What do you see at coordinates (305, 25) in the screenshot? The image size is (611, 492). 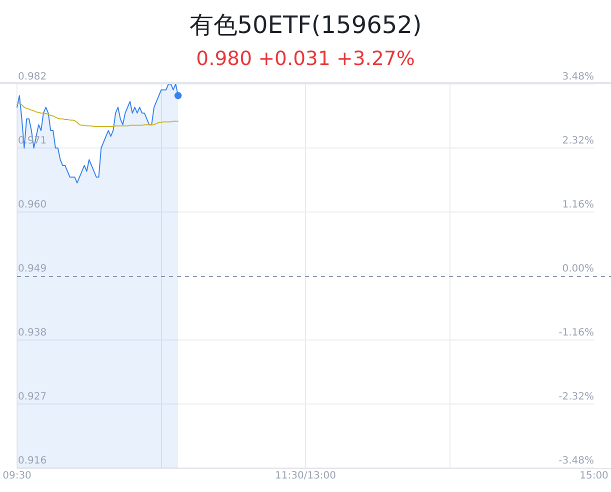 I see `chart-title: 有色50ETF(159652)` at bounding box center [305, 25].